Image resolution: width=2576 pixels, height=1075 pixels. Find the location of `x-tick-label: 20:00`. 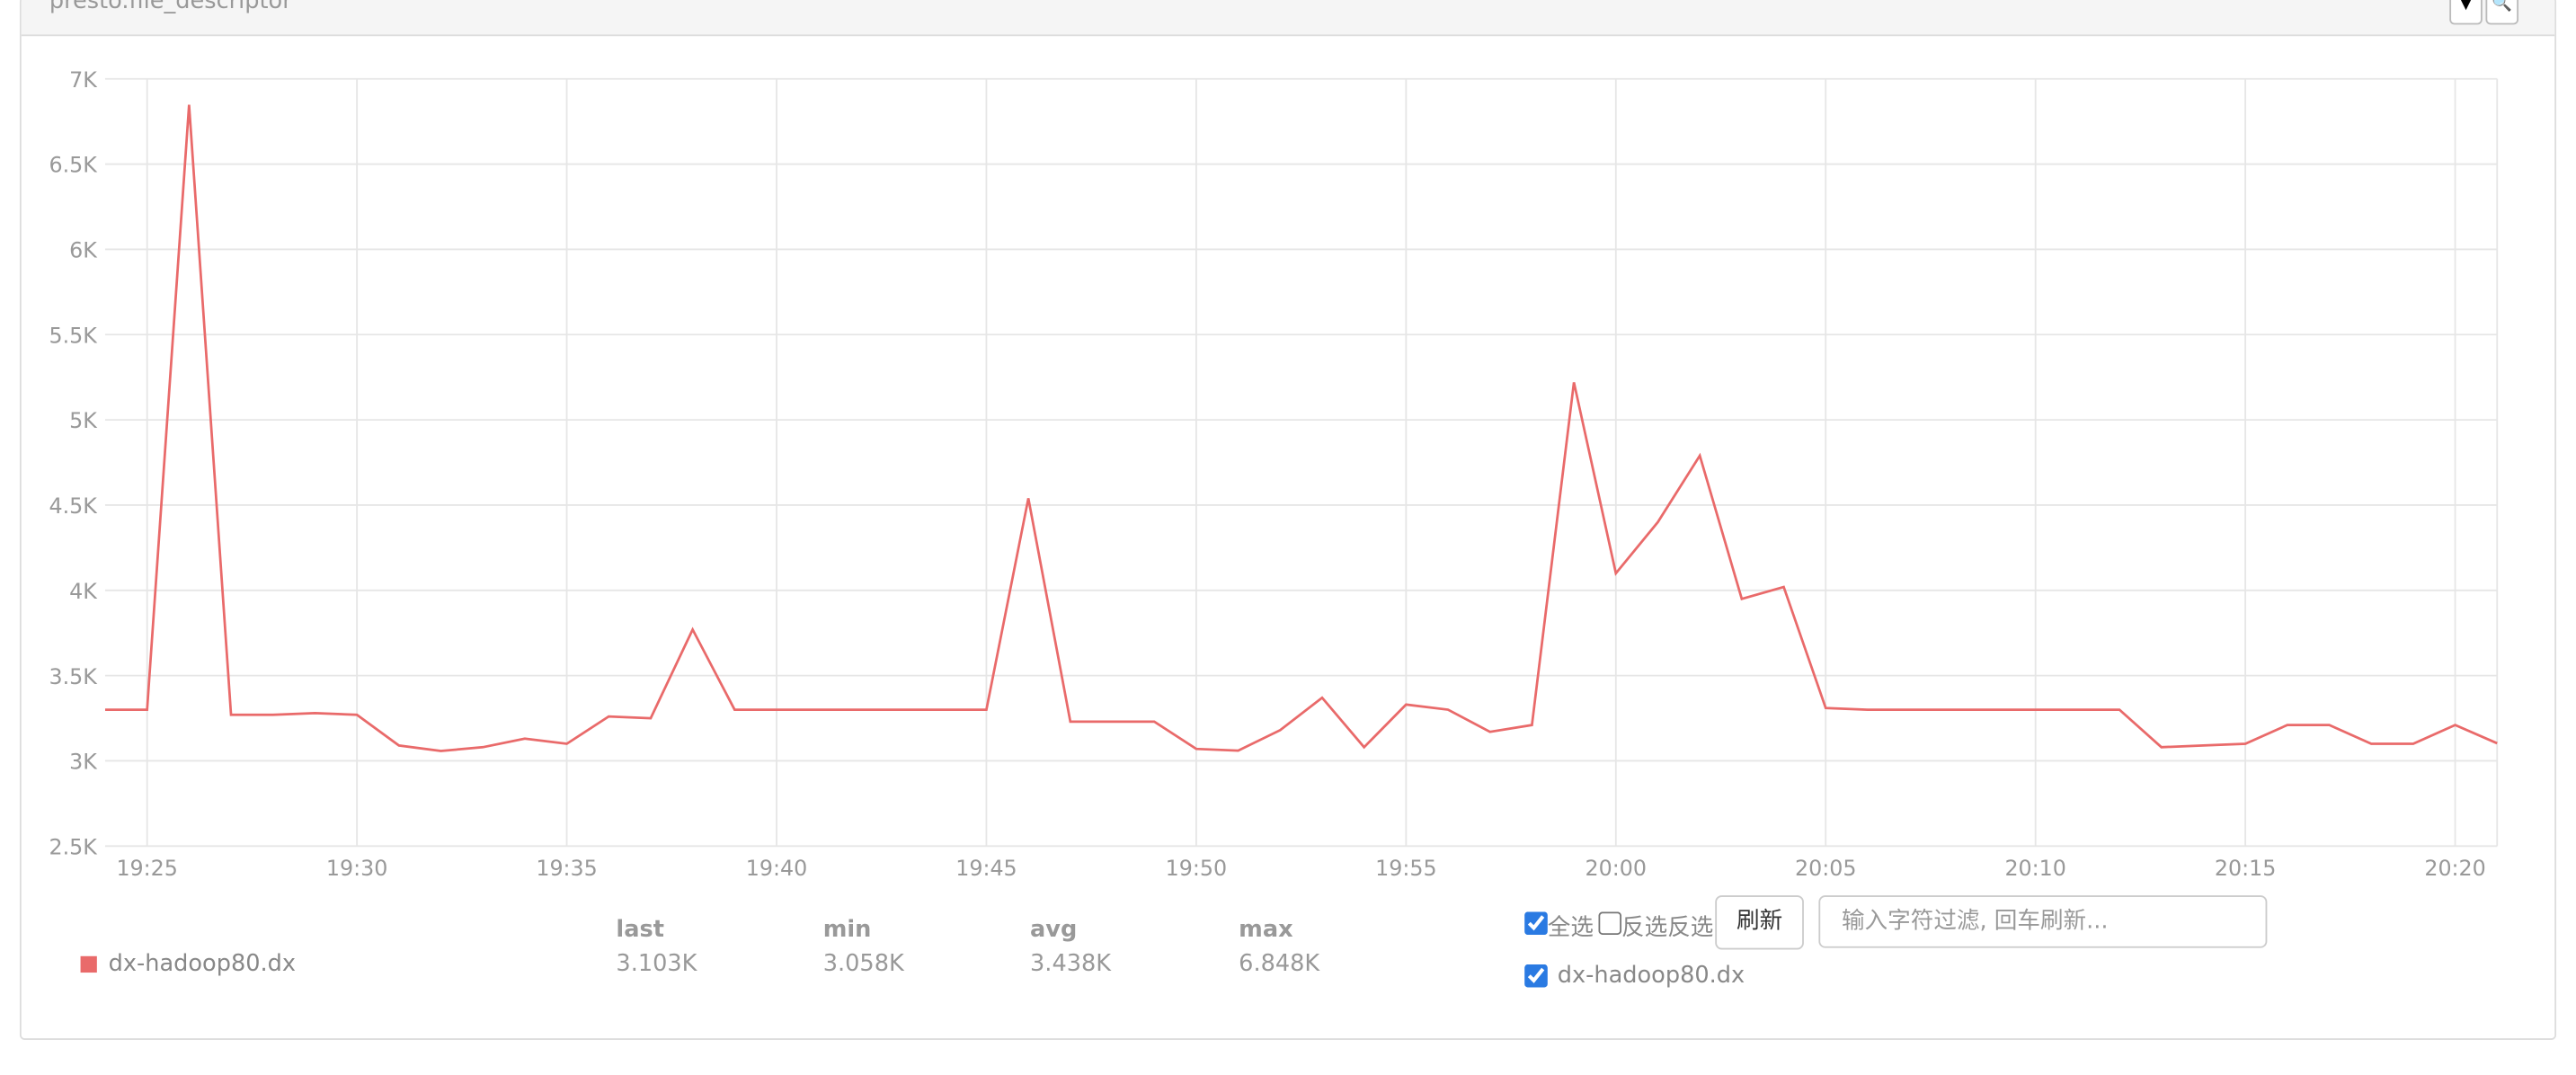

x-tick-label: 20:00 is located at coordinates (1616, 869).